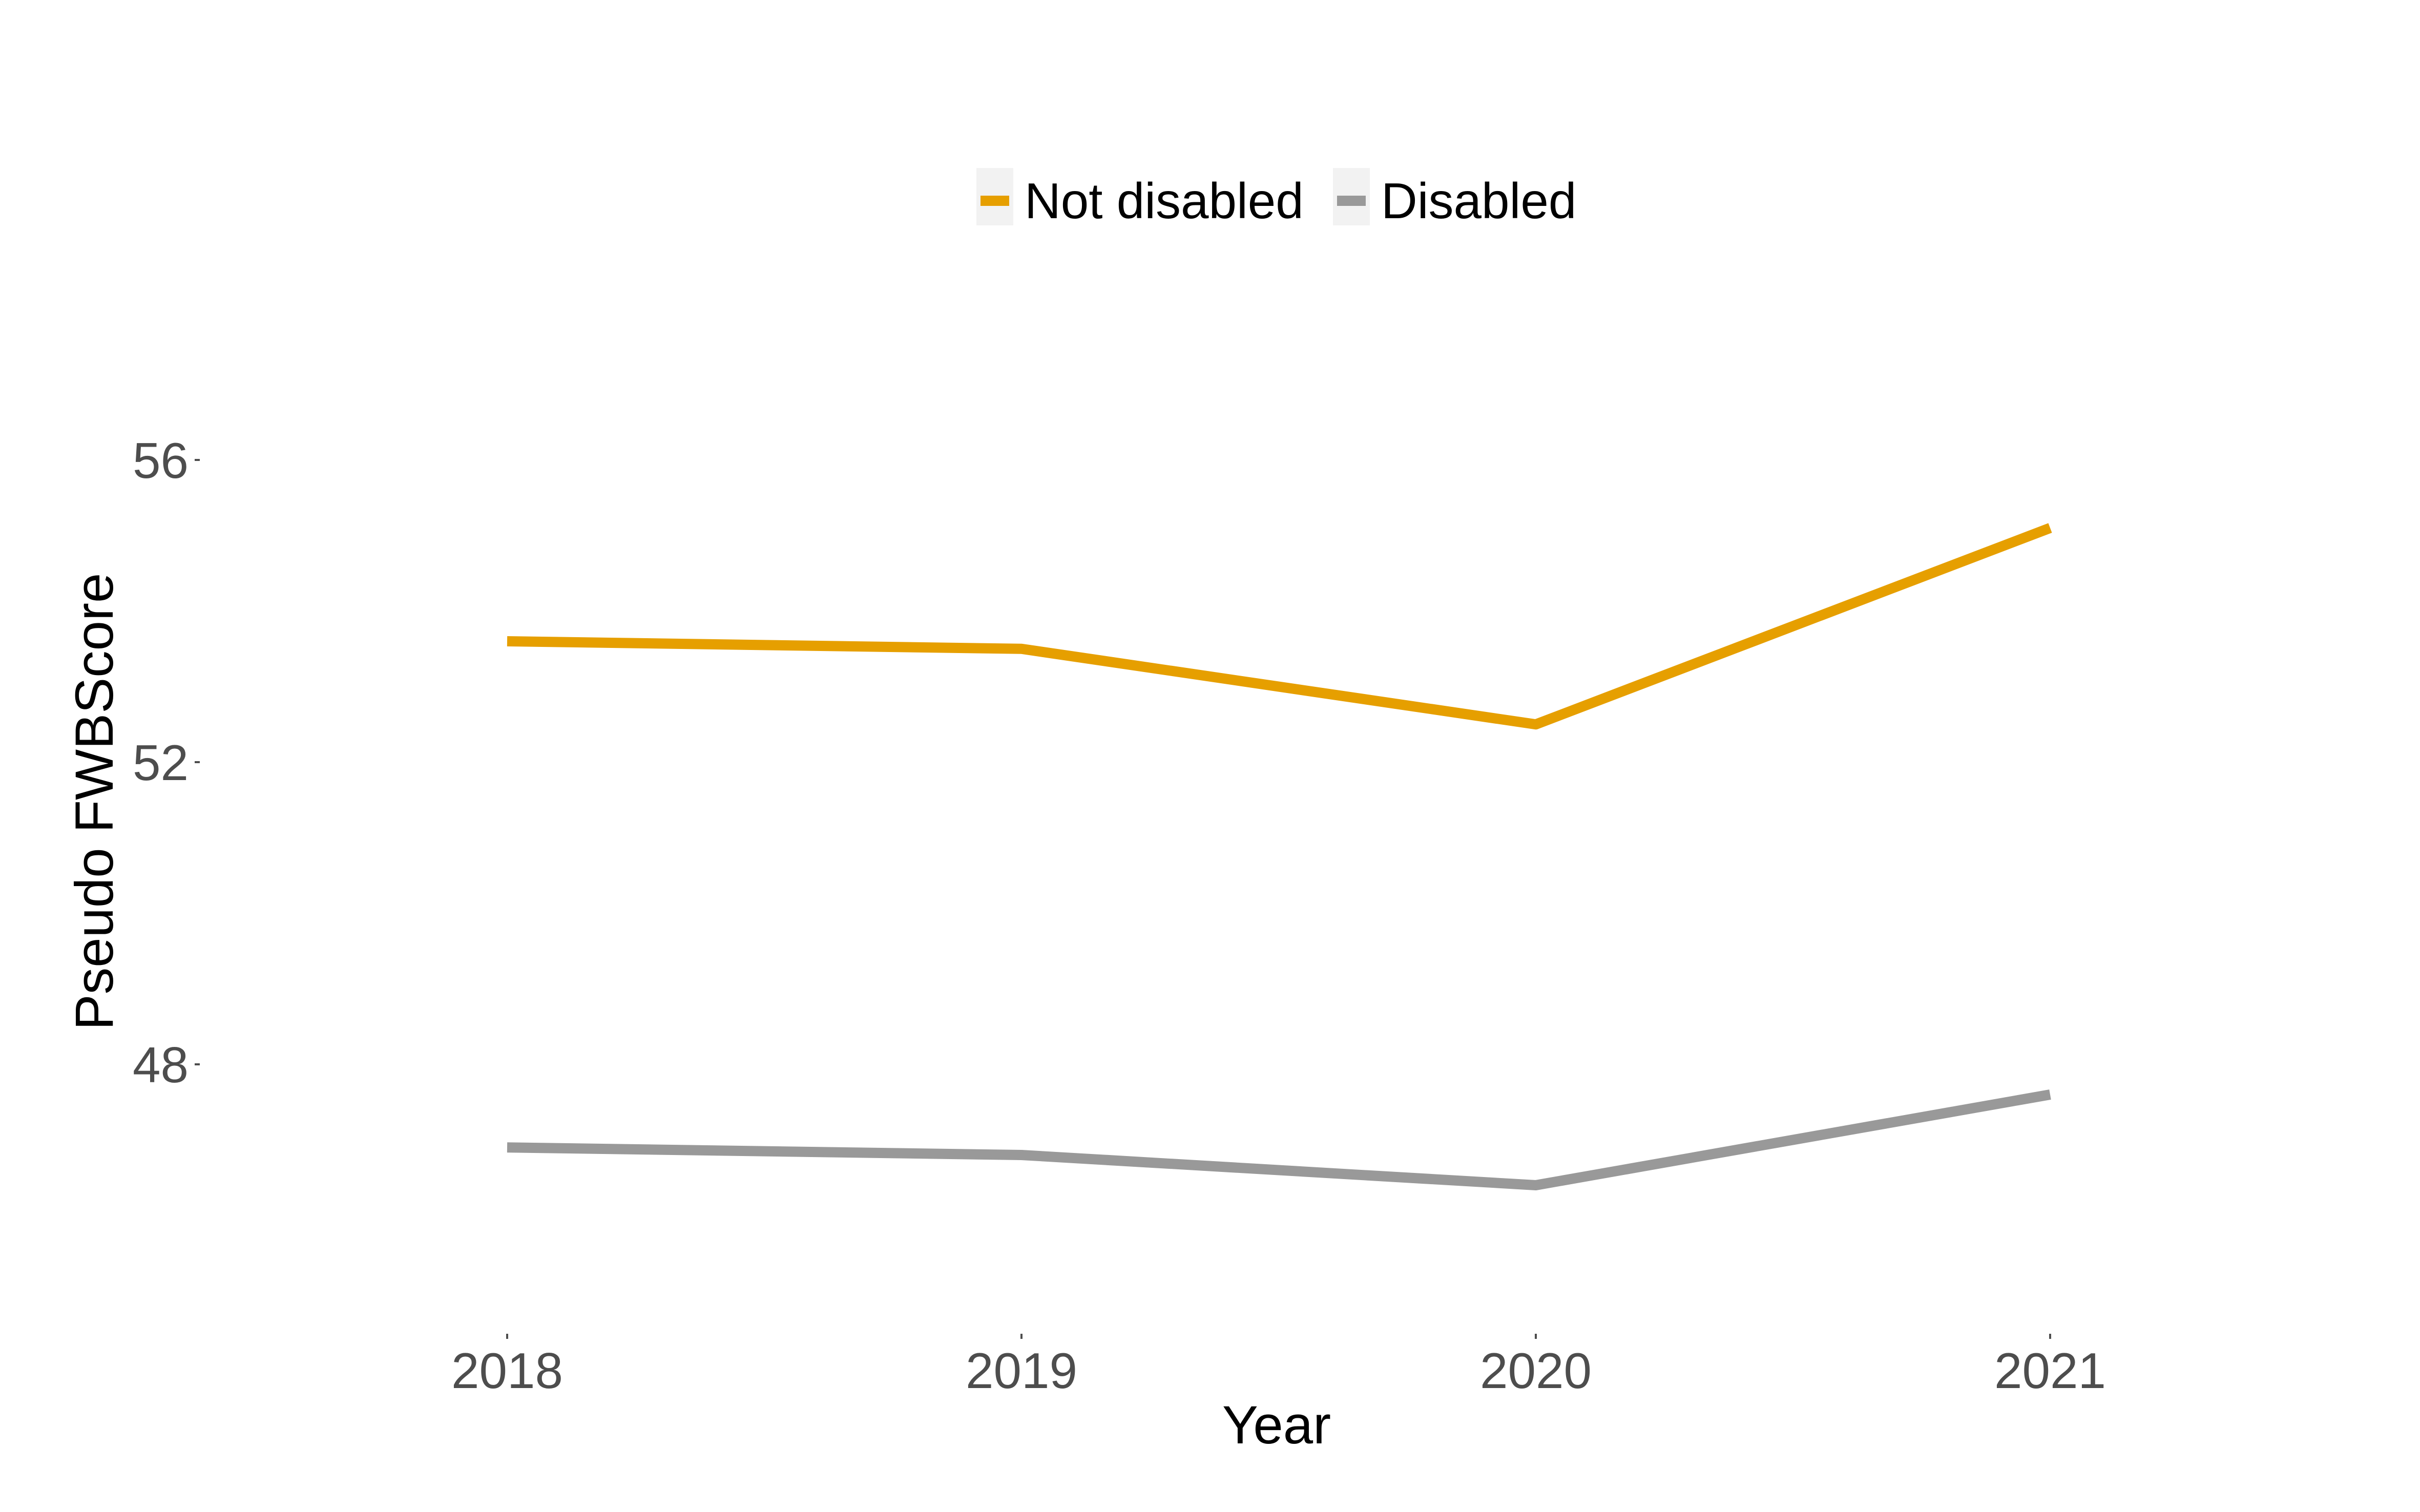  What do you see at coordinates (94, 802) in the screenshot?
I see `y-axis-title: Pseudo FWBScore` at bounding box center [94, 802].